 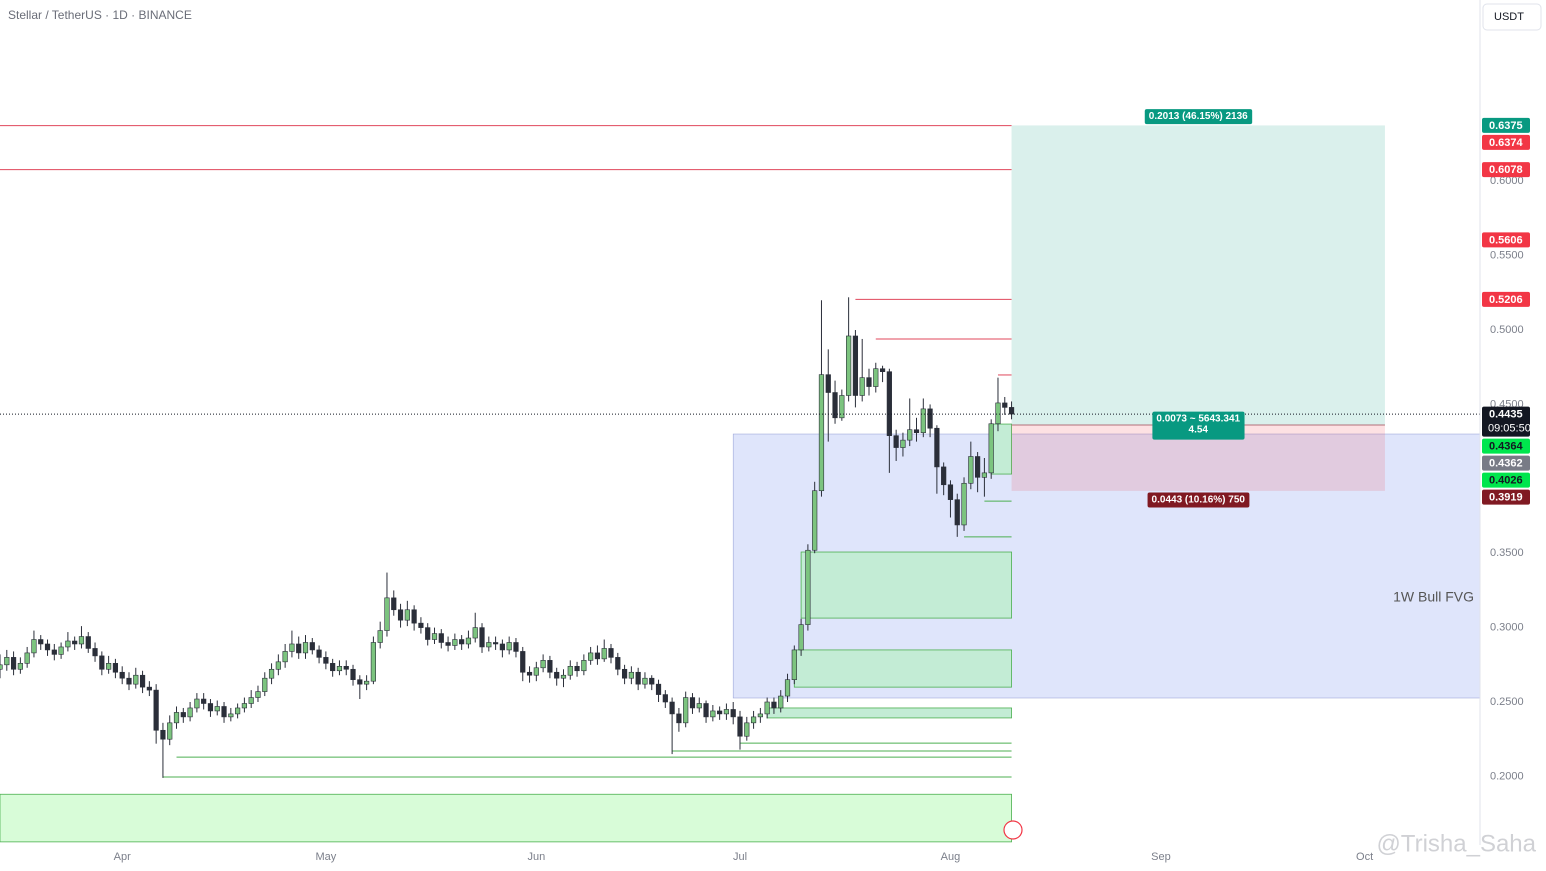 I want to click on y-tick-label: 0.3500, so click(x=1507, y=553).